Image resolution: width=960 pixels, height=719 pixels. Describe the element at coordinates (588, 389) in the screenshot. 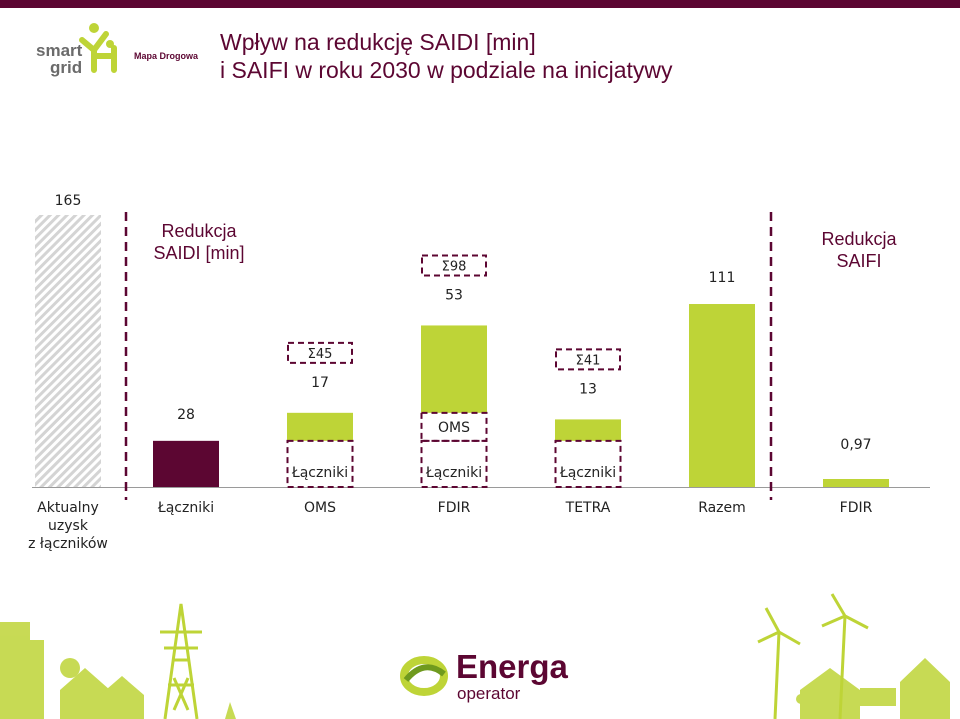

I see `data-label: 13` at that location.